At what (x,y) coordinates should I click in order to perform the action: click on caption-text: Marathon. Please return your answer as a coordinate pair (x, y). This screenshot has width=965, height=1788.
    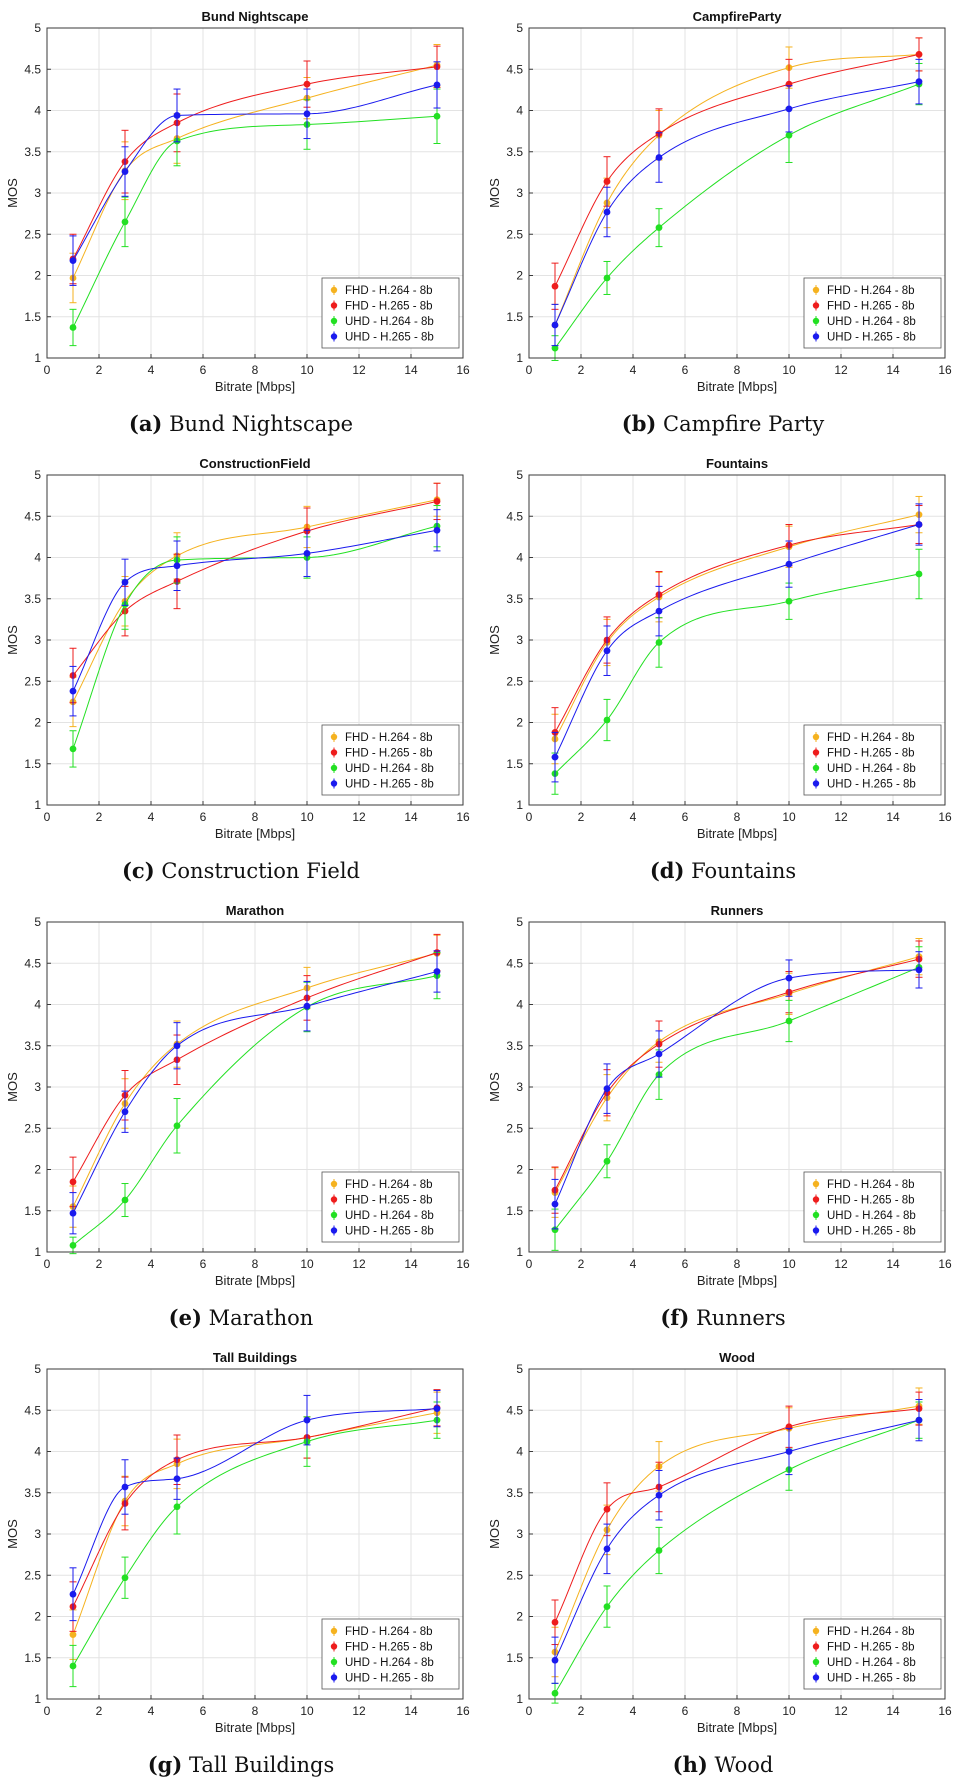
    Looking at the image, I should click on (261, 1318).